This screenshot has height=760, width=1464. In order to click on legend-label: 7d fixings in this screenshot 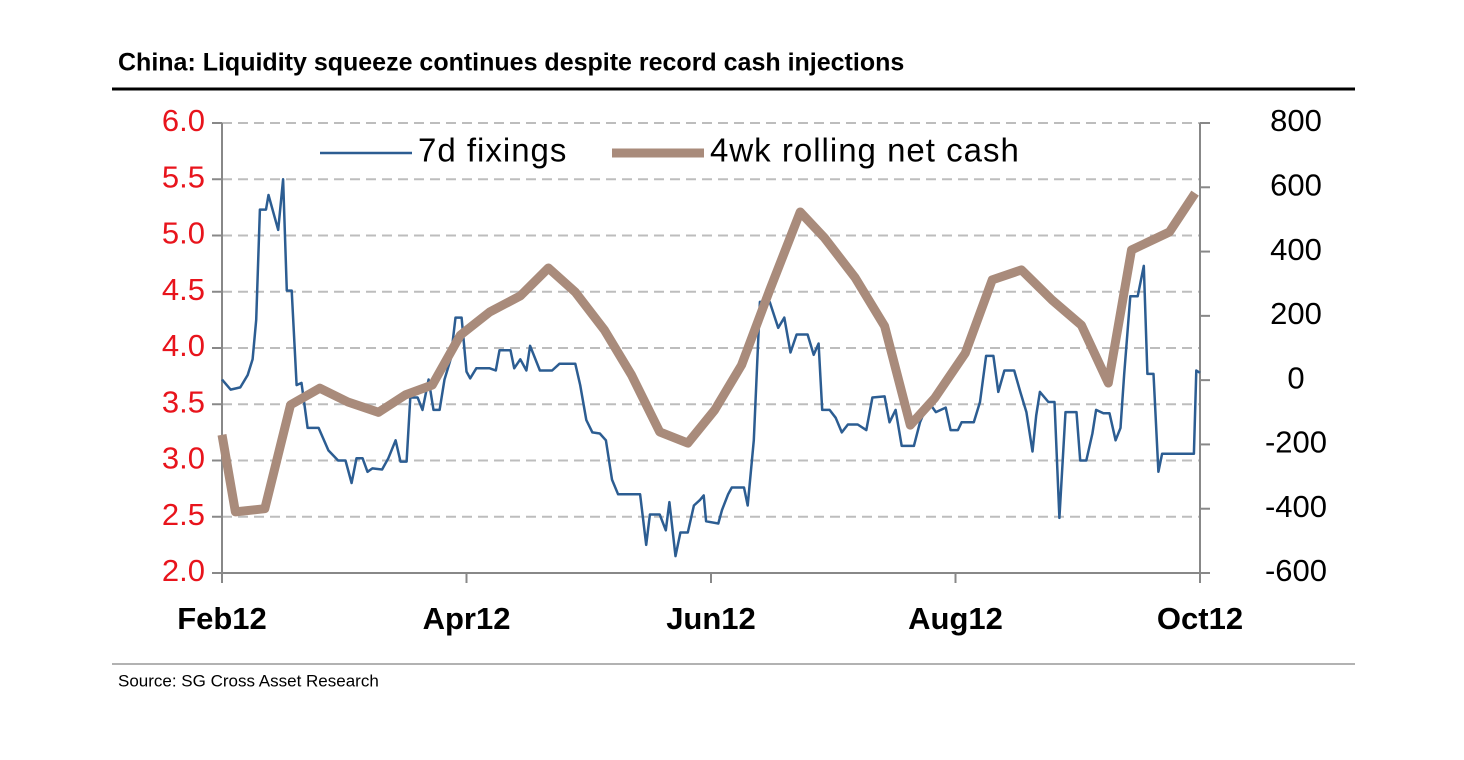, I will do `click(492, 150)`.